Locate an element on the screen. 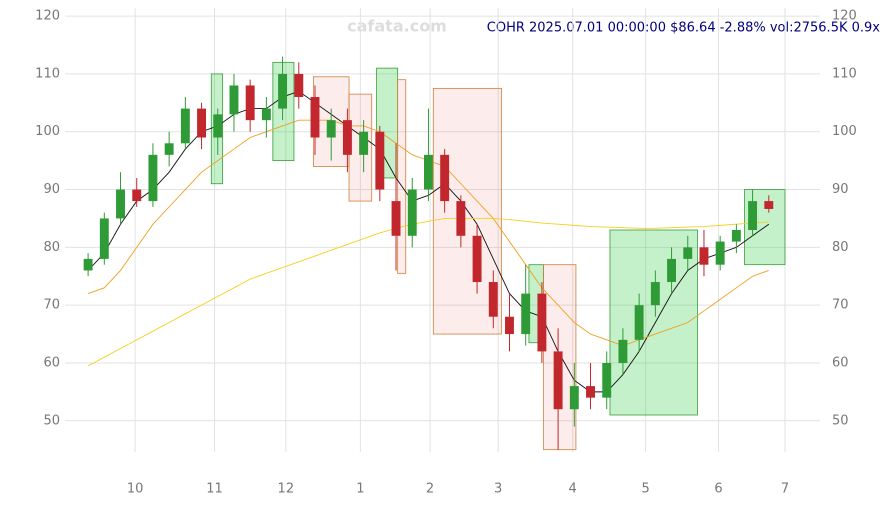  x-tick-label: 1 is located at coordinates (360, 489).